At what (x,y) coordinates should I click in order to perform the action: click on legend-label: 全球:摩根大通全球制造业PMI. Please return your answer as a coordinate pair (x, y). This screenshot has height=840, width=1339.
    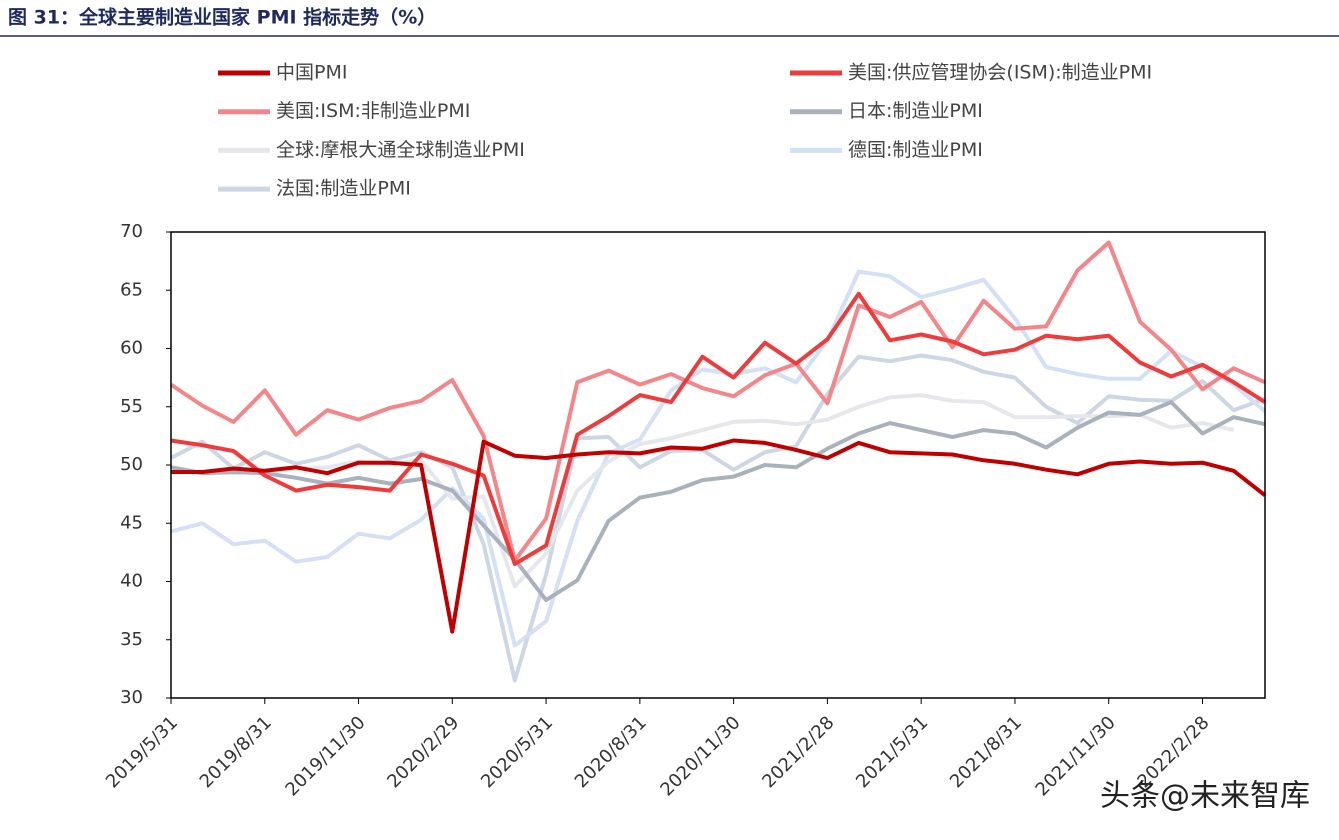
    Looking at the image, I should click on (400, 150).